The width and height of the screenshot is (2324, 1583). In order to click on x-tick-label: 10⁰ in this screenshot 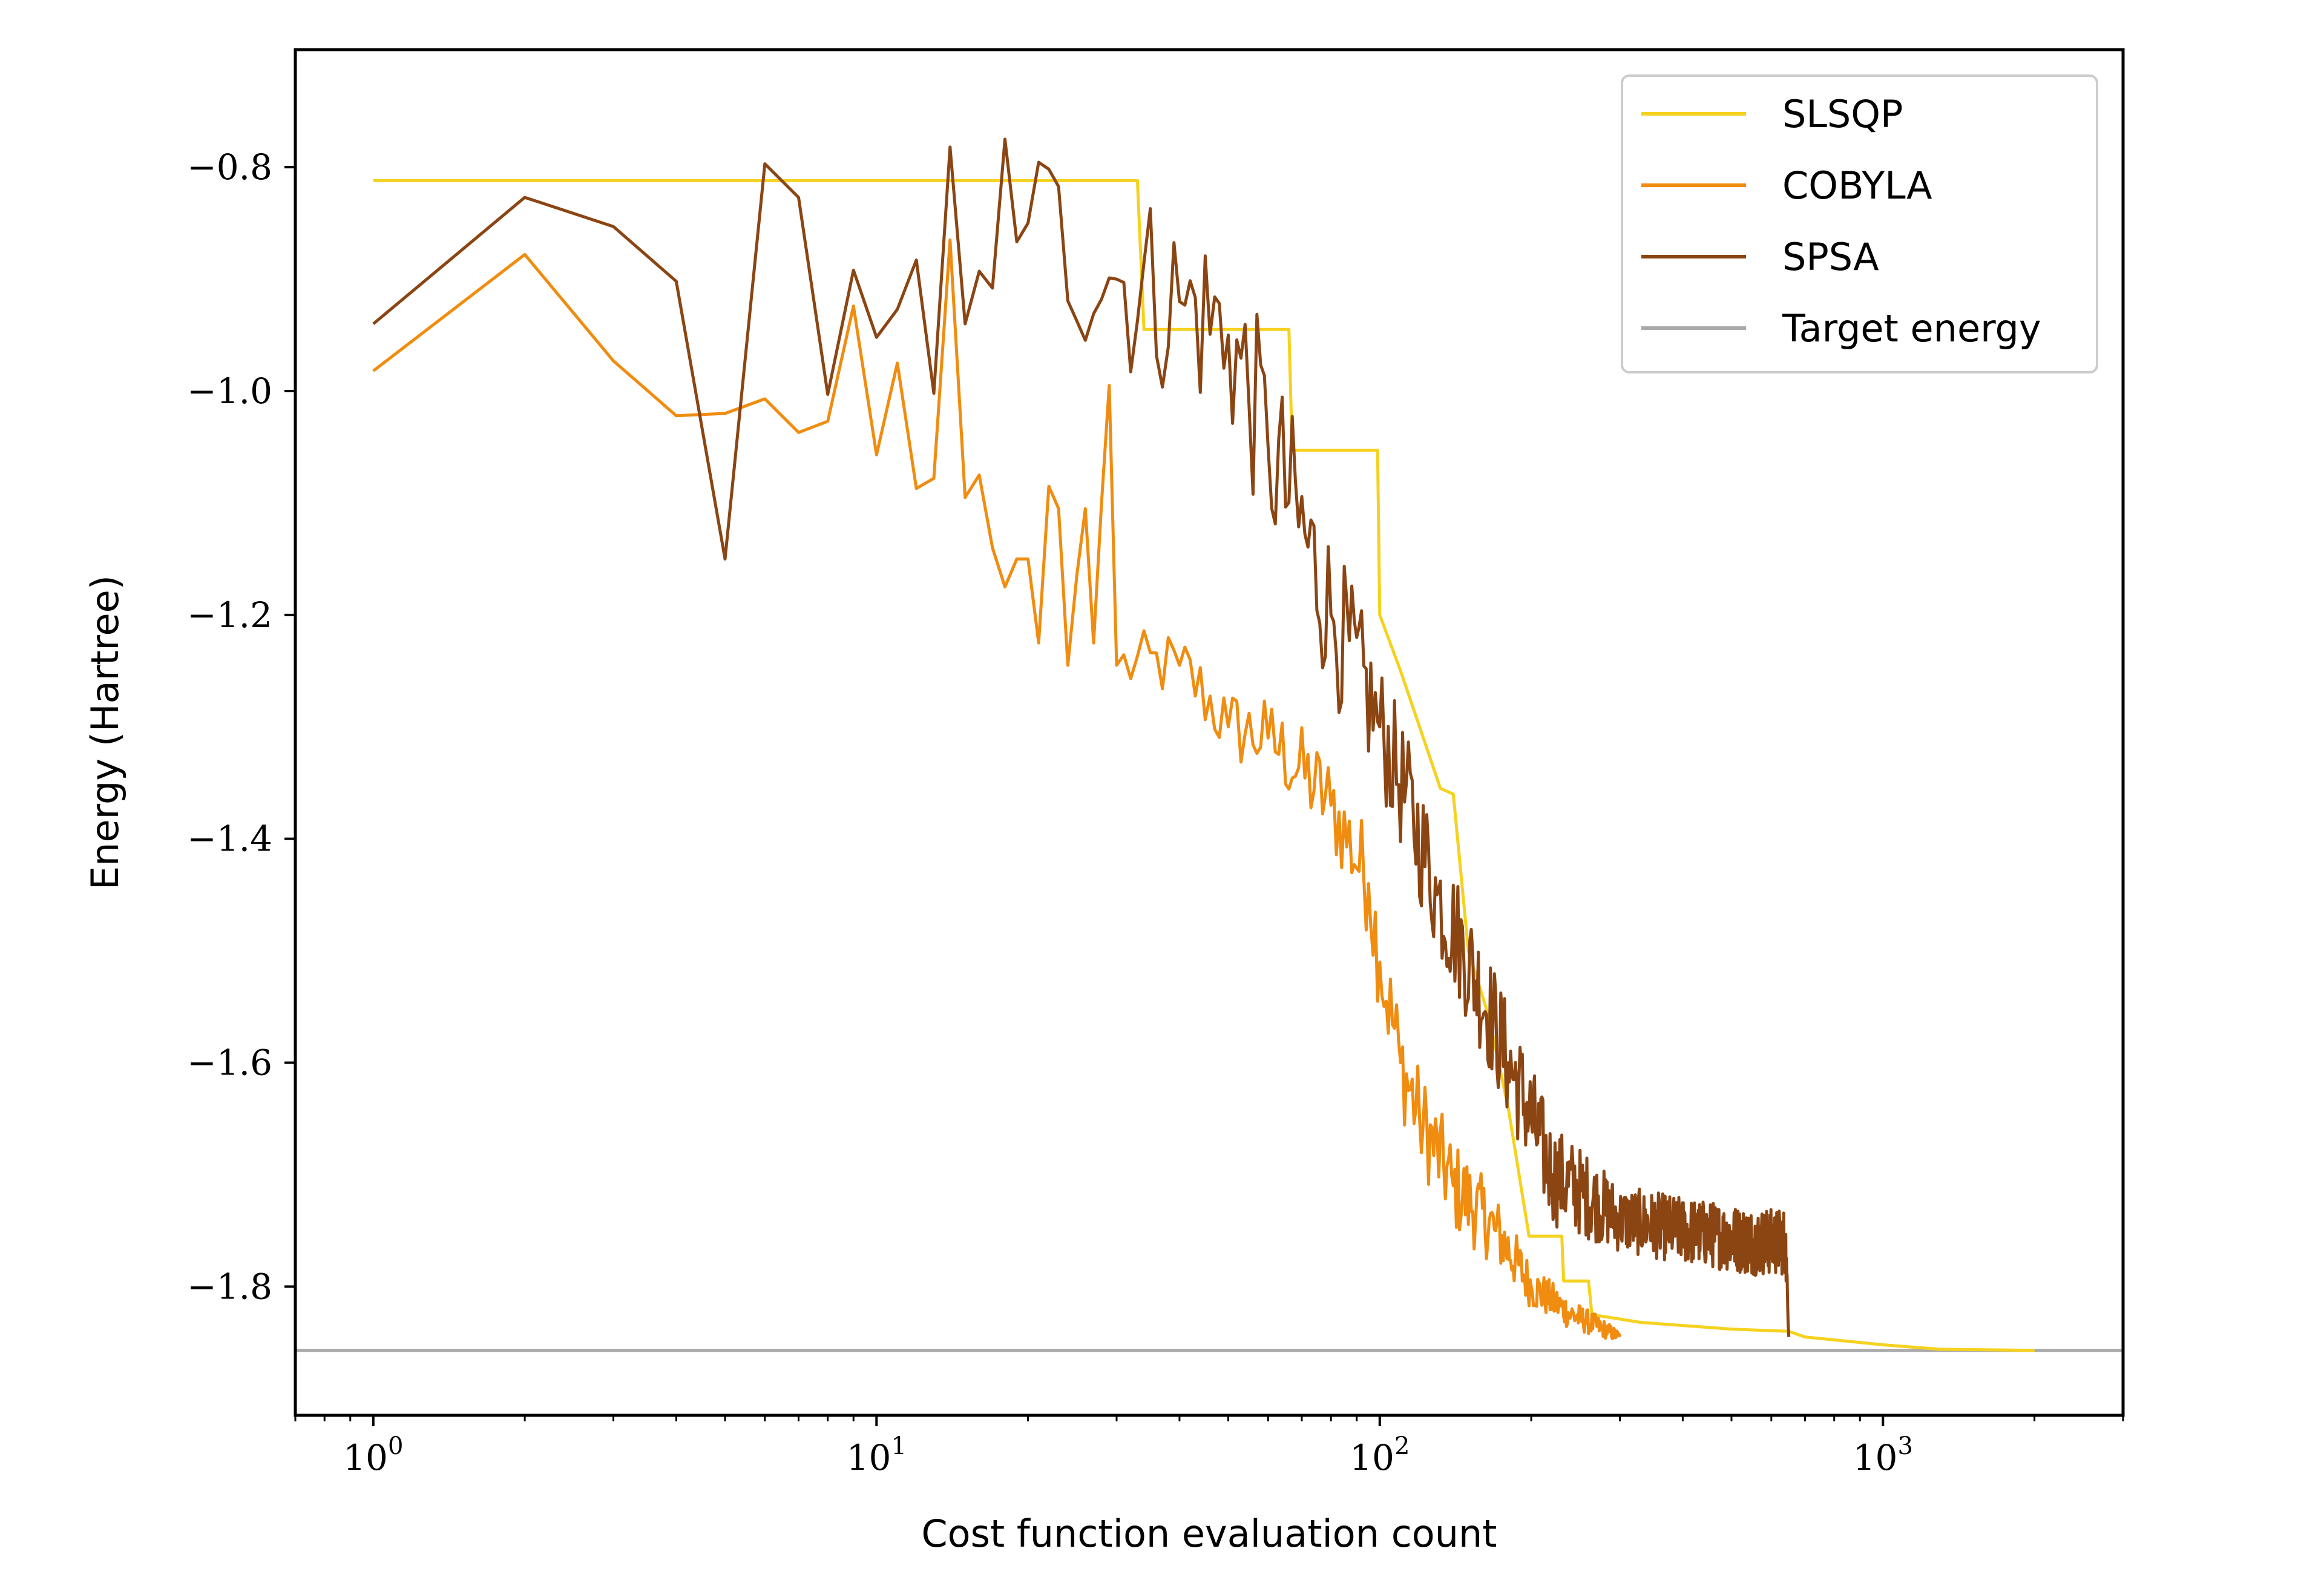, I will do `click(373, 1455)`.